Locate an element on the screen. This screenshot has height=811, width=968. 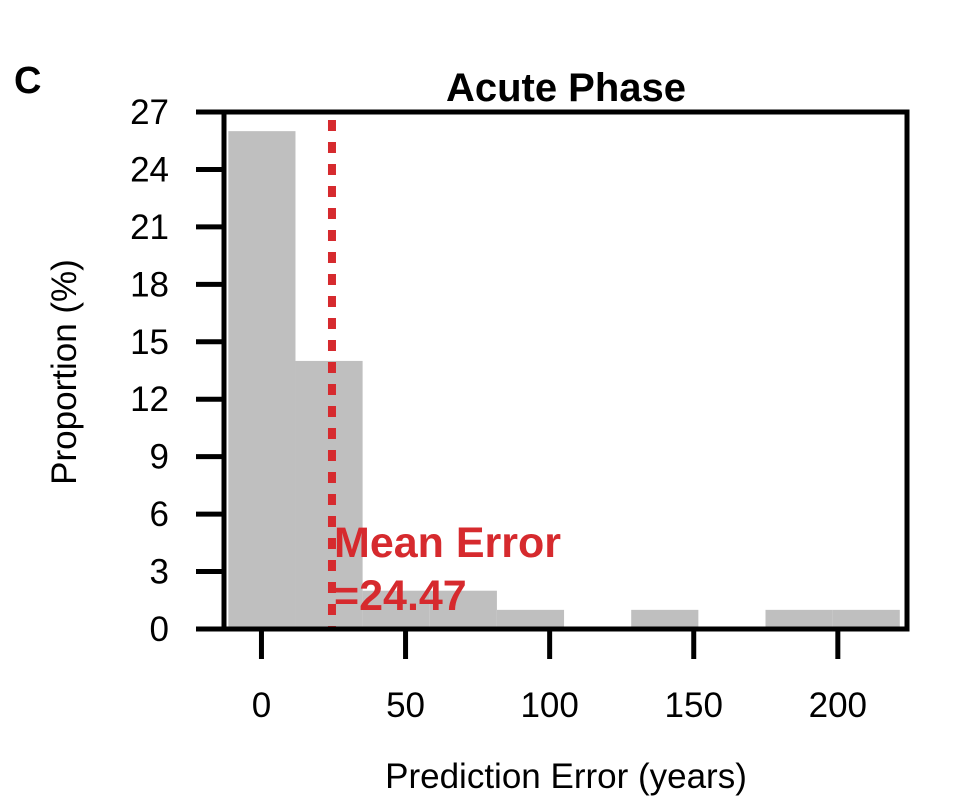
chart-title: Acute Phase is located at coordinates (566, 88).